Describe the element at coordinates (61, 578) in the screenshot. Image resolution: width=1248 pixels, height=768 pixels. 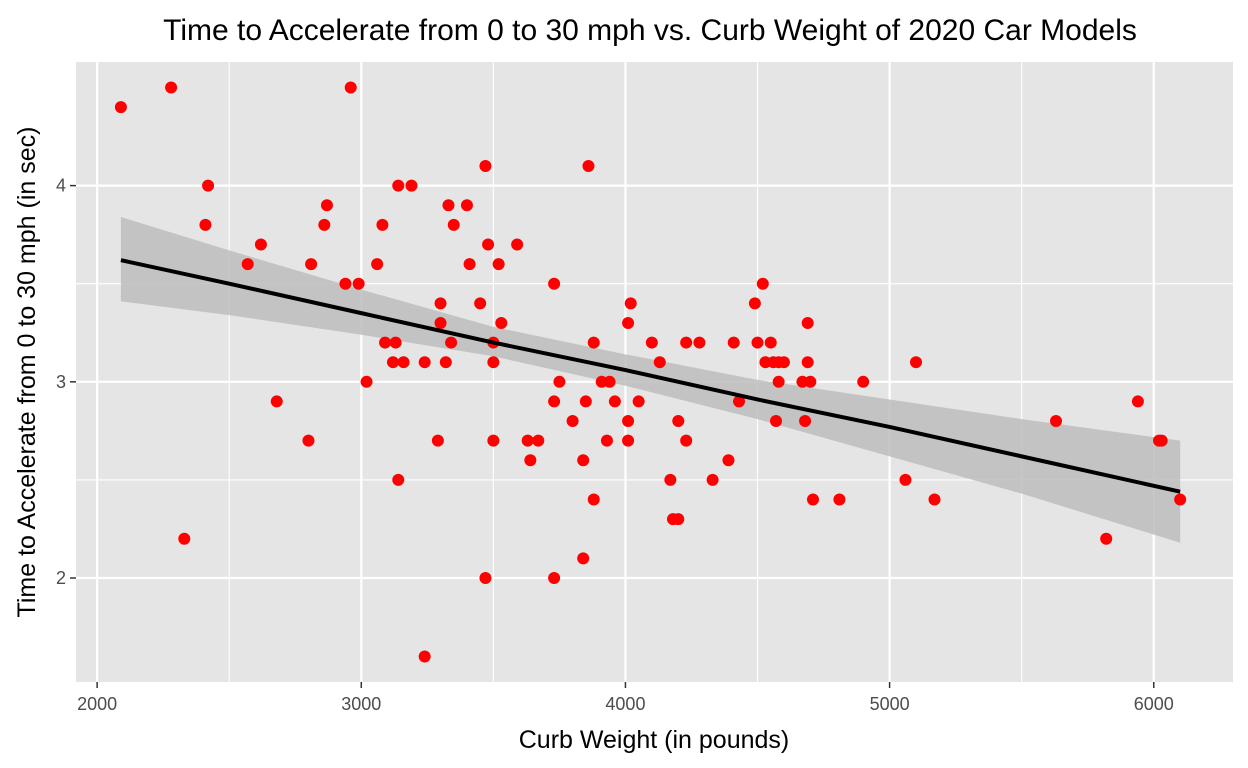
I see `y-tick-label: 2` at that location.